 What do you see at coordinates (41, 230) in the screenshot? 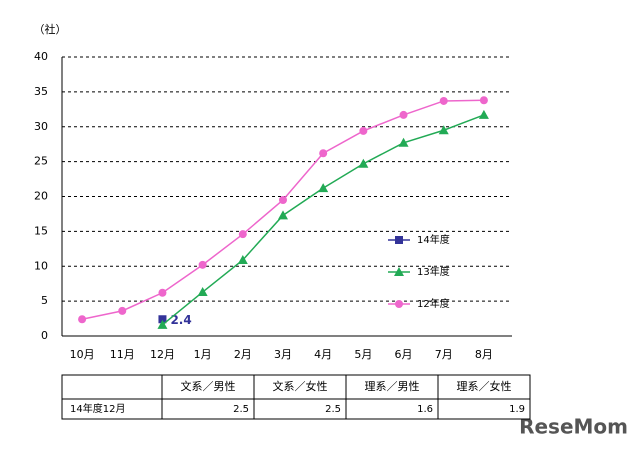
I see `y-tick-label: 15` at bounding box center [41, 230].